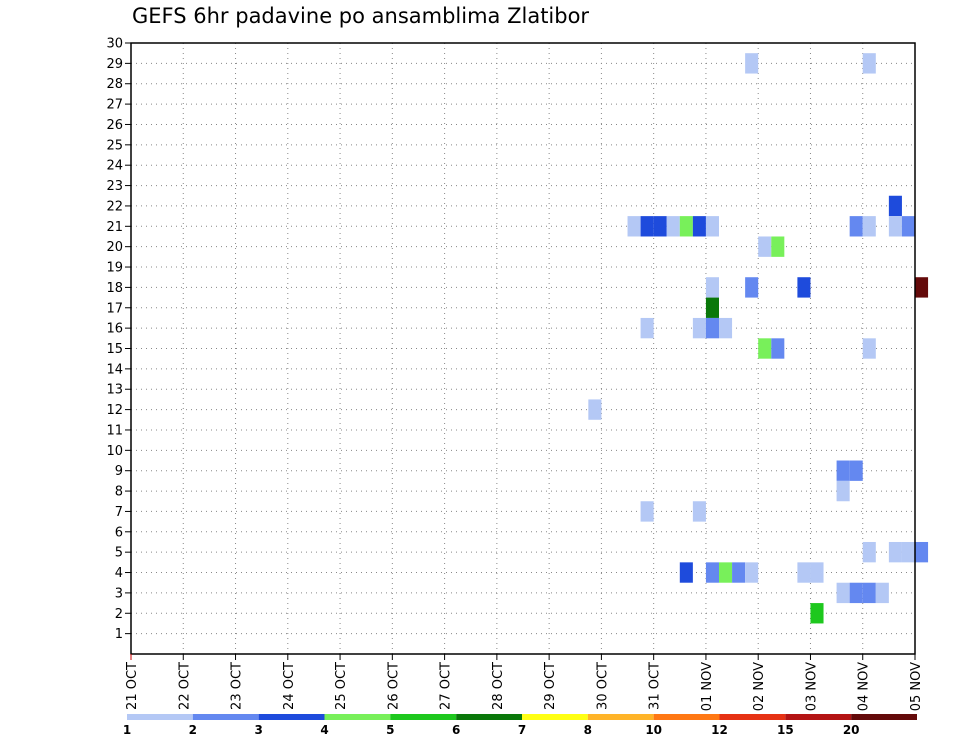 Image resolution: width=960 pixels, height=742 pixels. I want to click on y-tick-label: 17, so click(114, 308).